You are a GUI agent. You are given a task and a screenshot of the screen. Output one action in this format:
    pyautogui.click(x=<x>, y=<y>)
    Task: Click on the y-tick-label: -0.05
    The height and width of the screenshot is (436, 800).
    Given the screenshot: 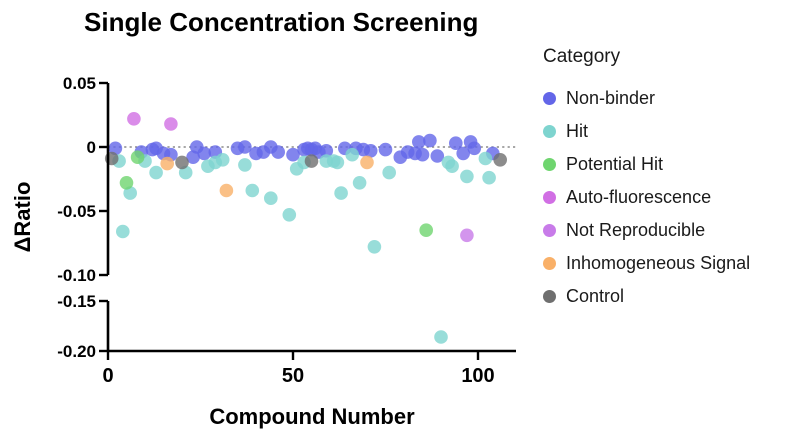 What is the action you would take?
    pyautogui.click(x=76, y=211)
    